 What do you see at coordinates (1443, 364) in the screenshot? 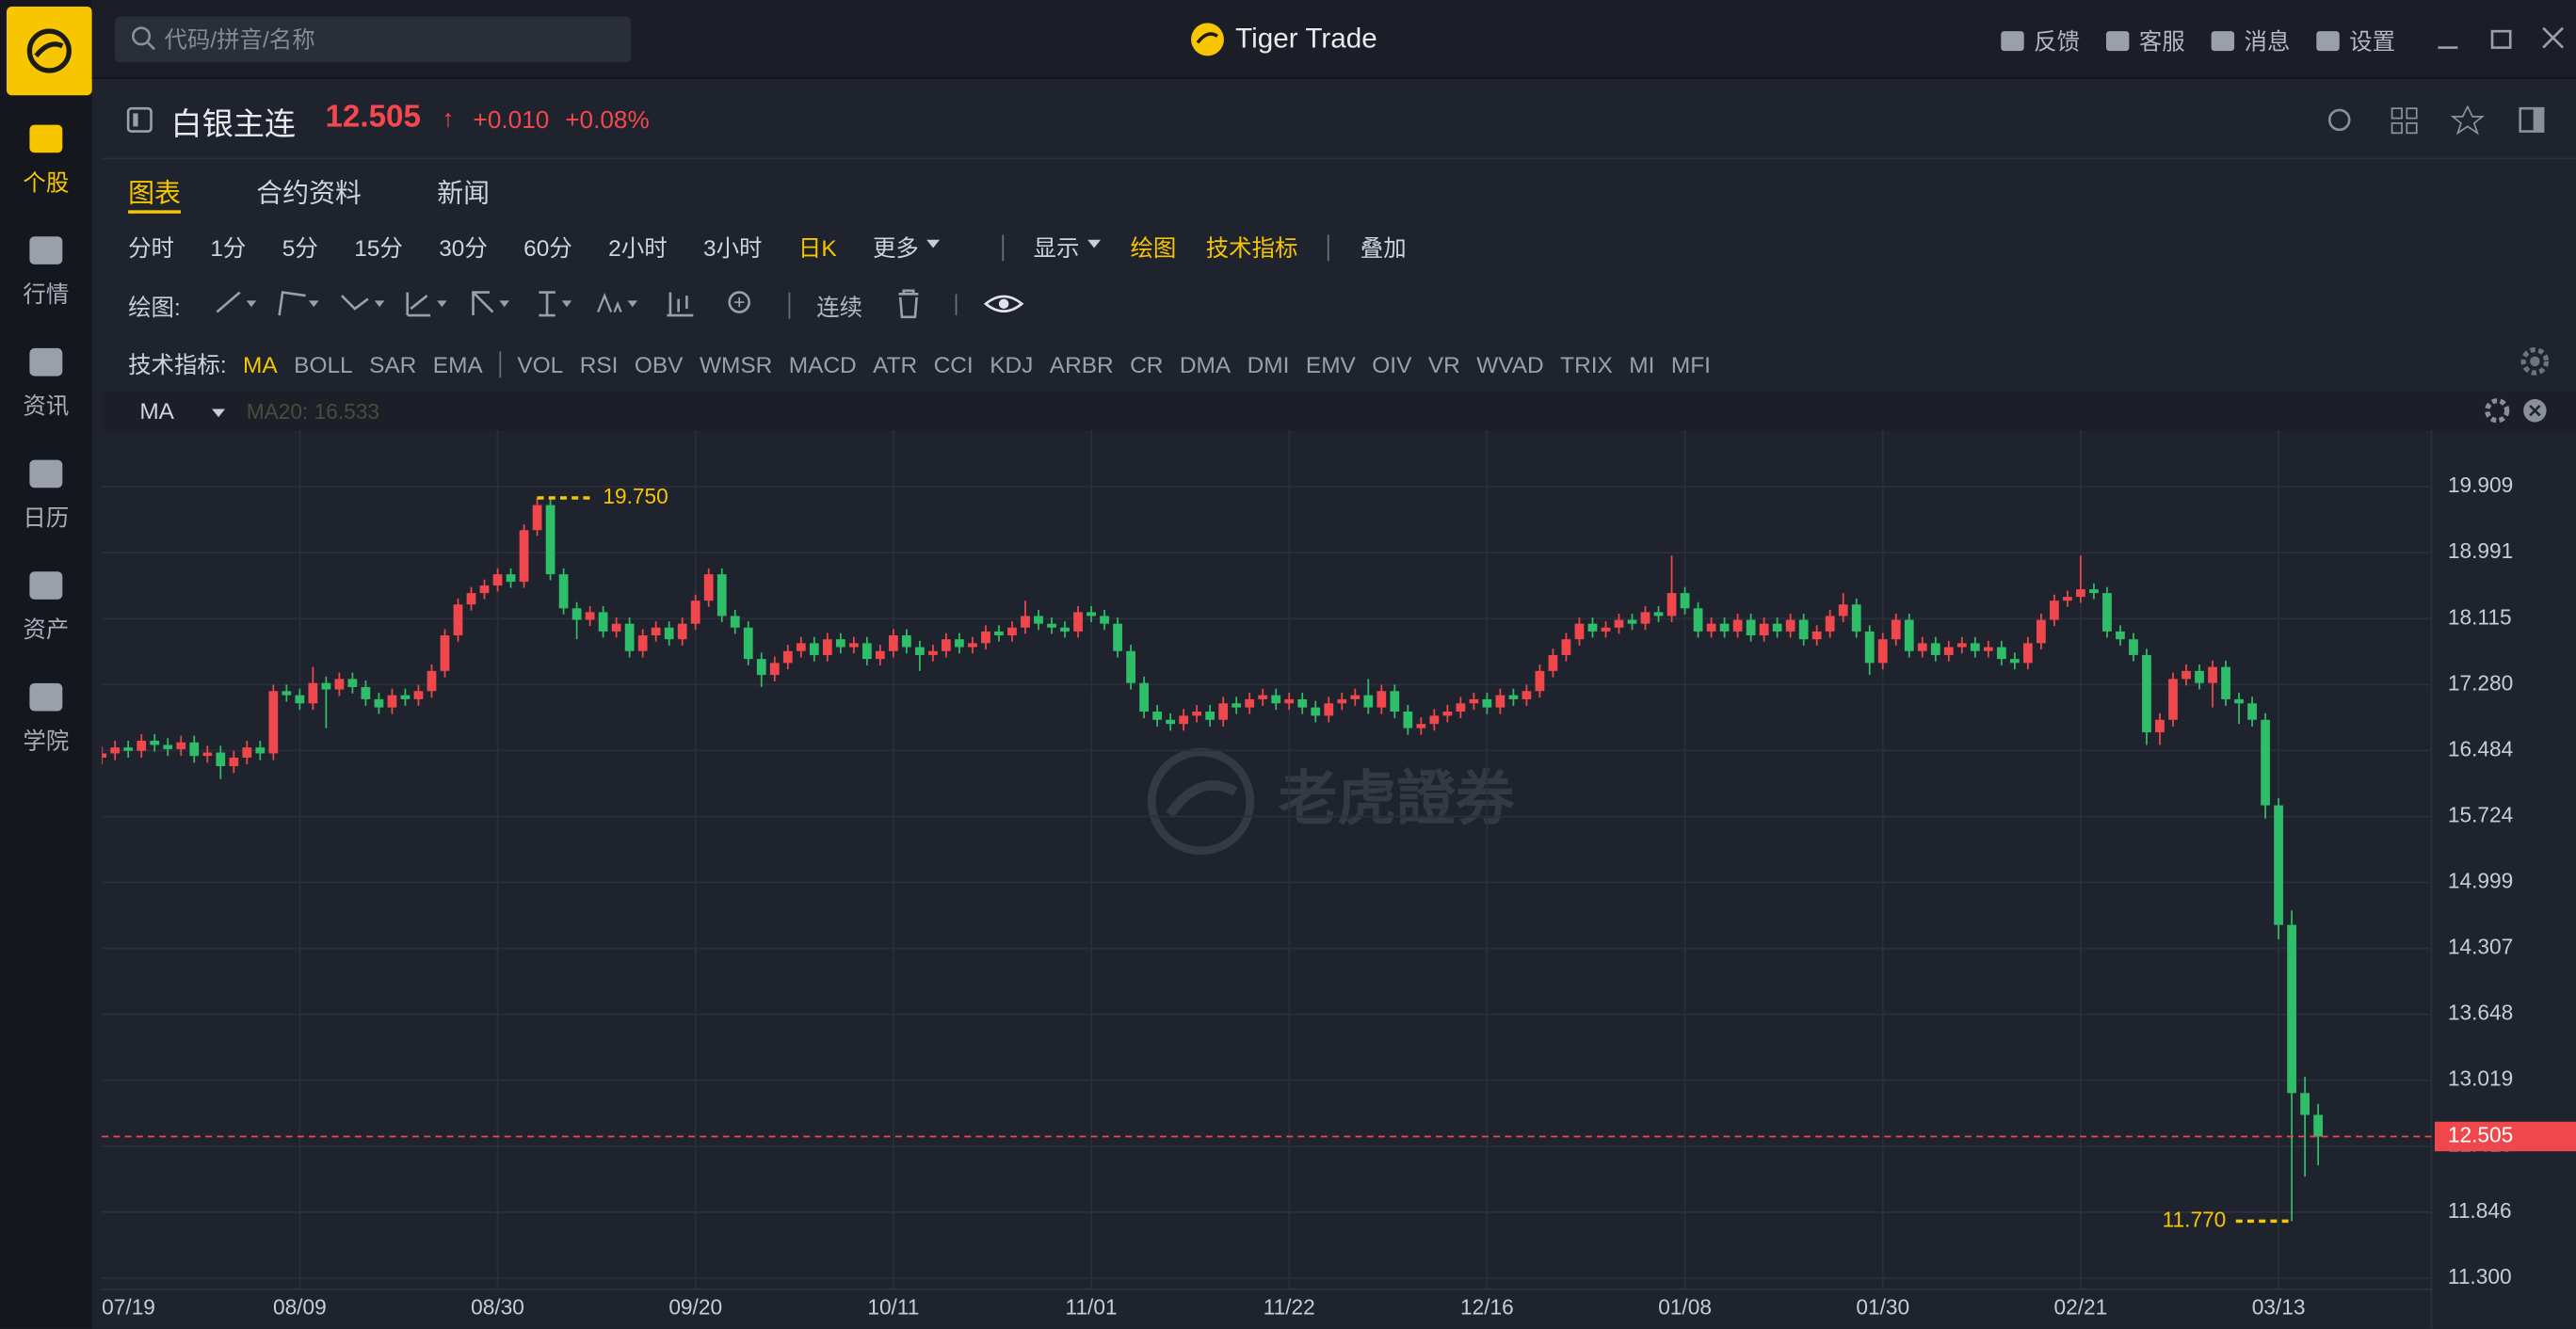
I see `indicator: VR` at bounding box center [1443, 364].